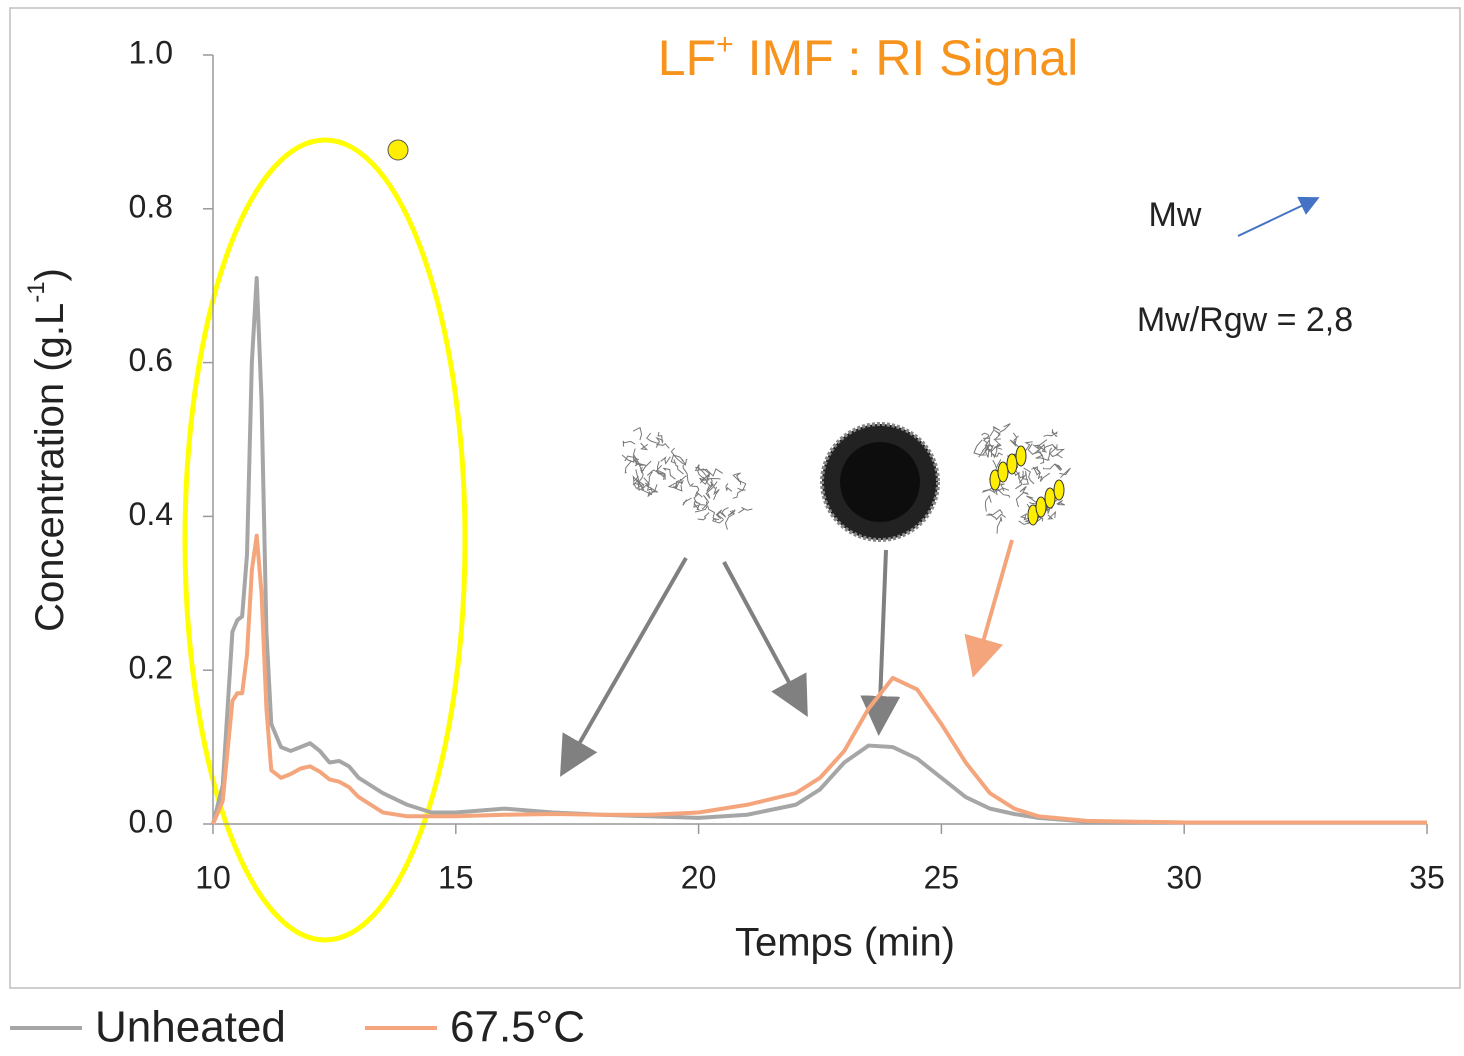 The width and height of the screenshot is (1464, 1056). I want to click on molecule-core, so click(880, 482).